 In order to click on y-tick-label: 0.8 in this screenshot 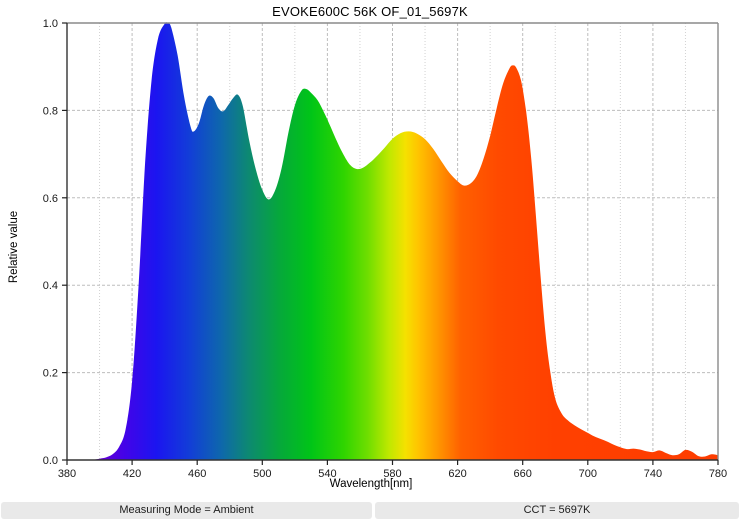, I will do `click(50, 111)`.